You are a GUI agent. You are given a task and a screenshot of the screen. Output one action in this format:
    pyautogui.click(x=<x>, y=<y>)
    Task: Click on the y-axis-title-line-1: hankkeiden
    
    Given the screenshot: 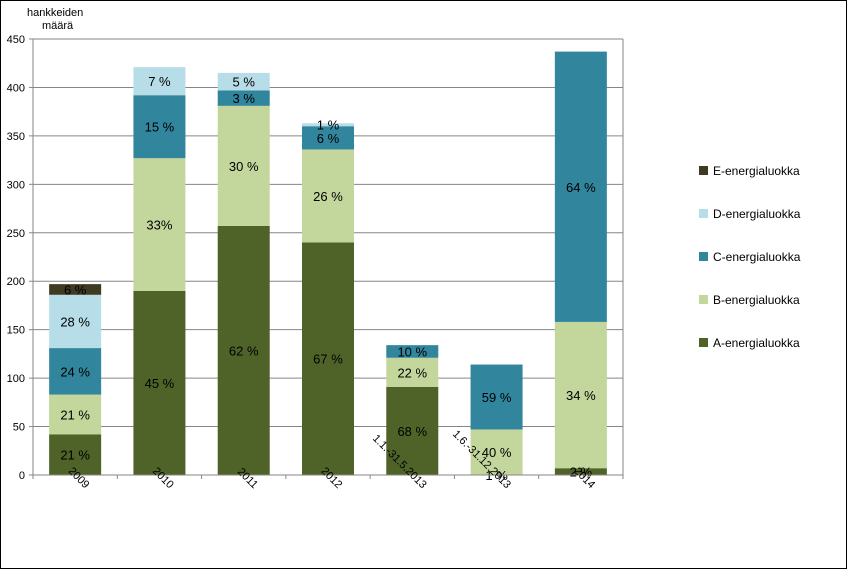 What is the action you would take?
    pyautogui.click(x=55, y=13)
    